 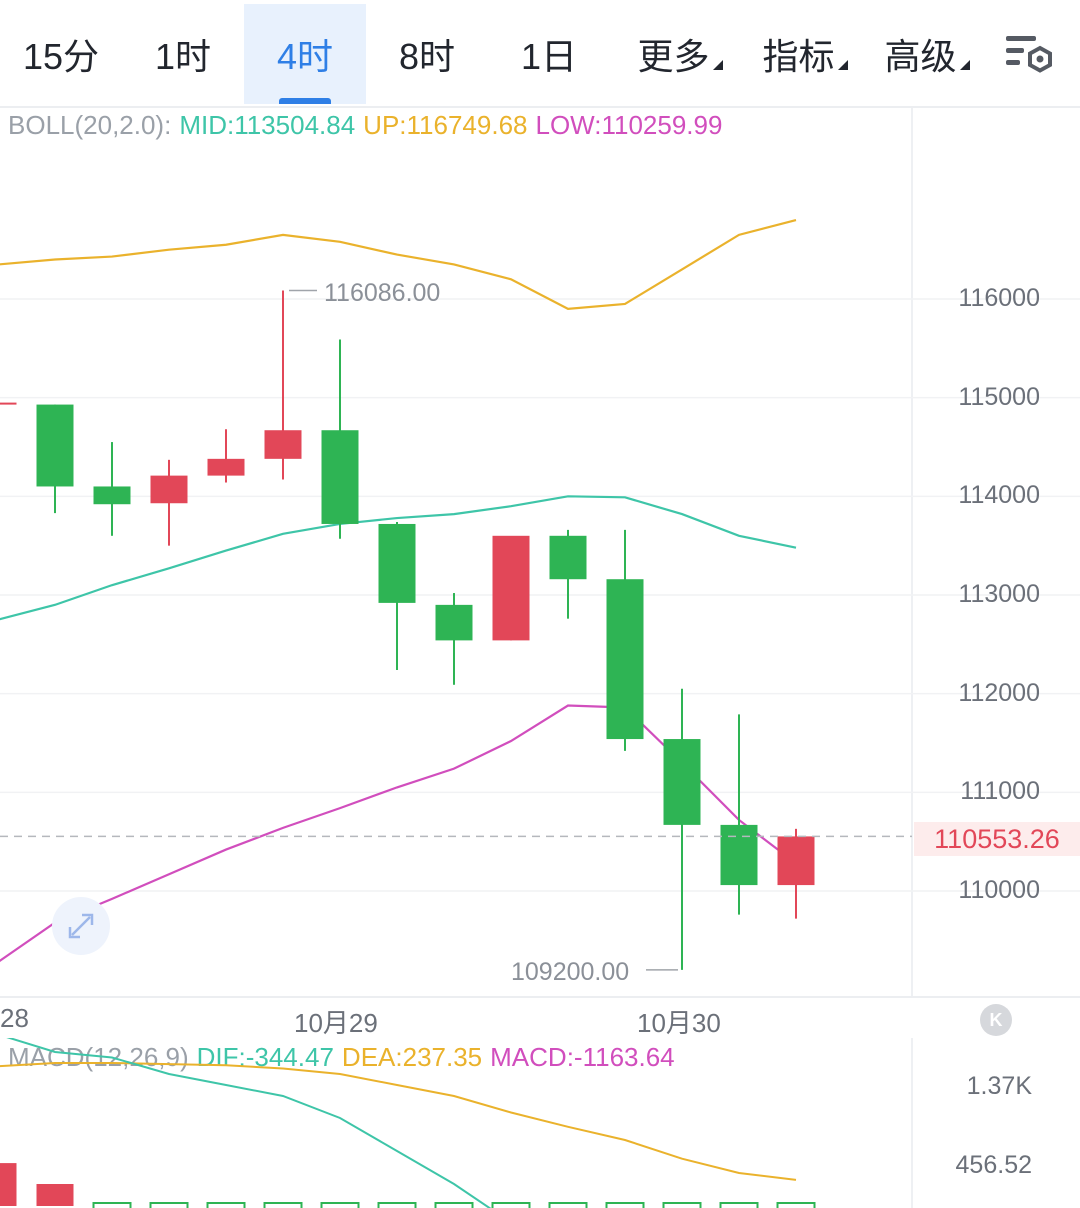 What do you see at coordinates (445, 125) in the screenshot?
I see `boll-up-value: UP:116749.68` at bounding box center [445, 125].